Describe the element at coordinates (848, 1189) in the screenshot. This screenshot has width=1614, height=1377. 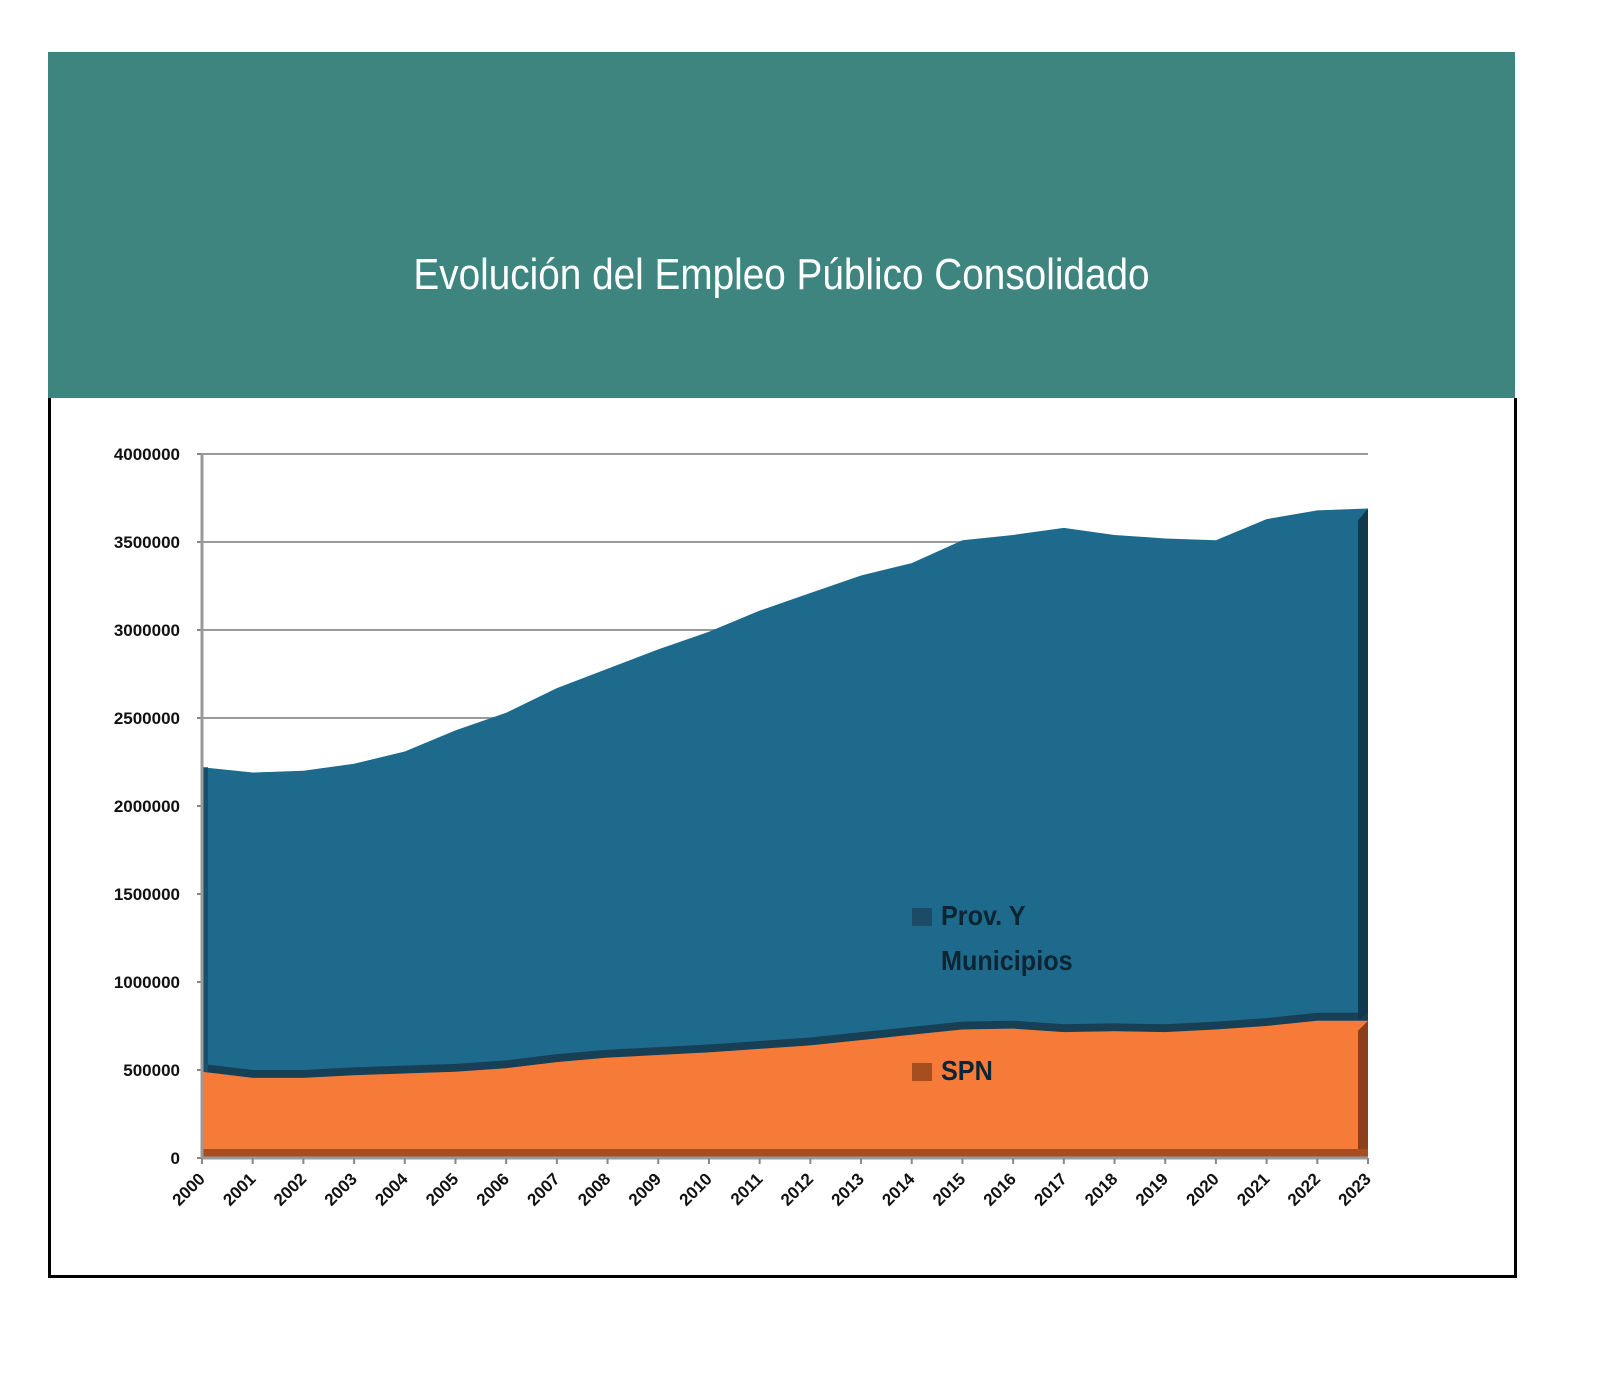
I see `x-tick-label: 2013` at that location.